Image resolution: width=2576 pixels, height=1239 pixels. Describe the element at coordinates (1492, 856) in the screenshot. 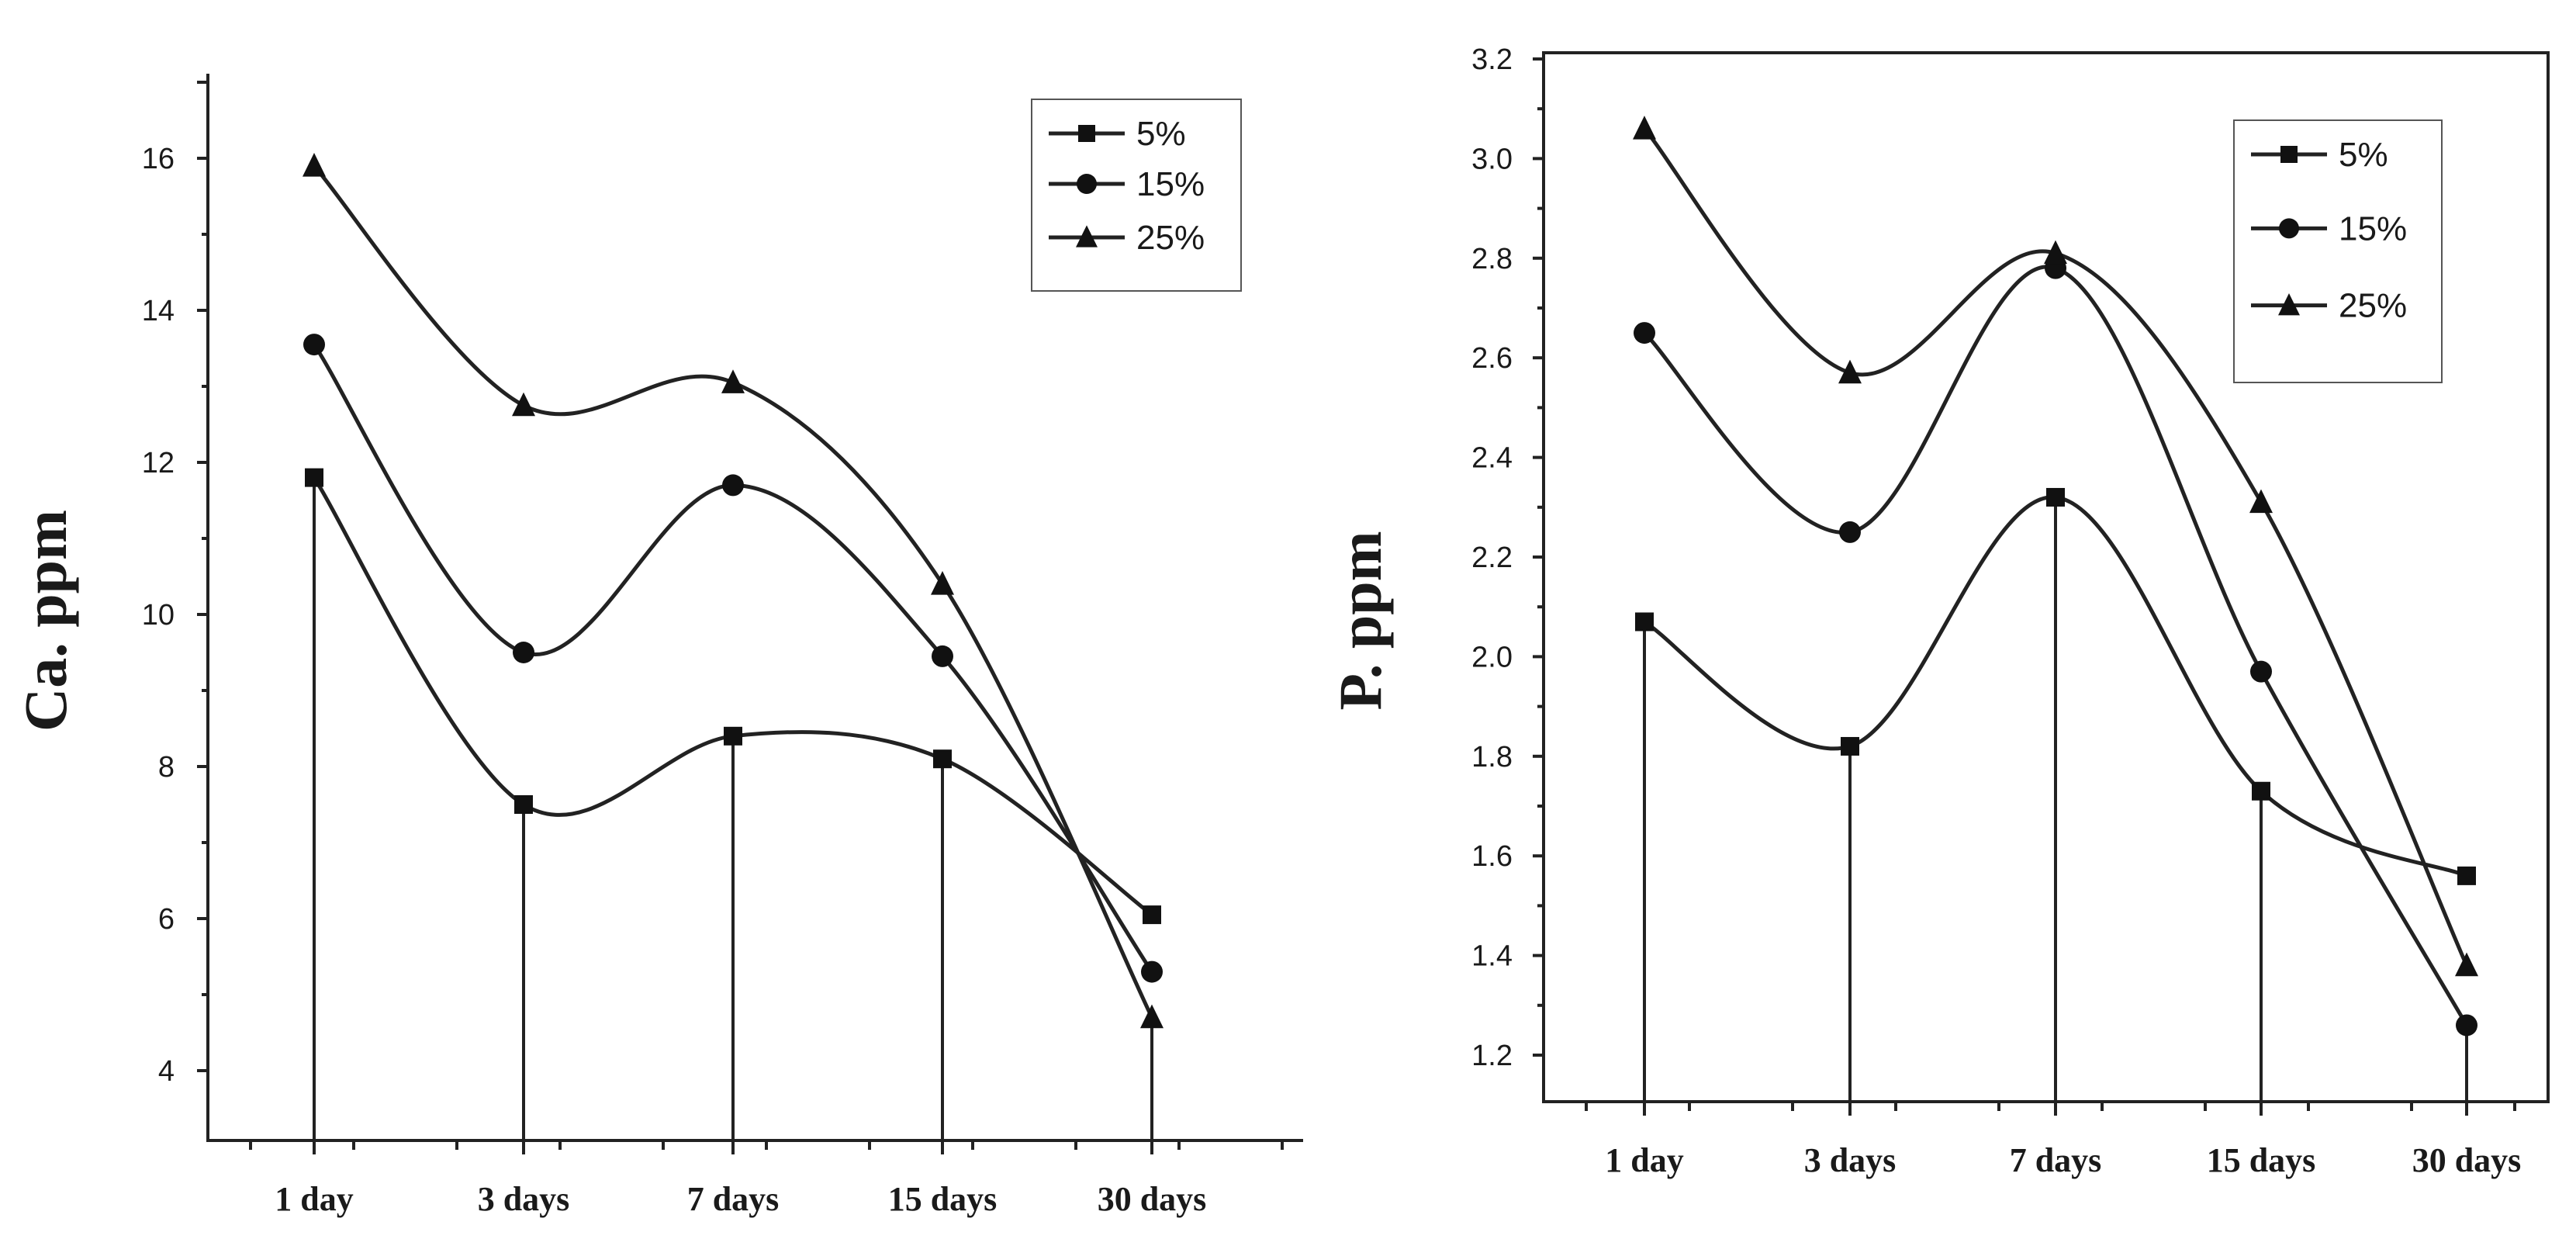

I see `y-tick-label: 1.6` at that location.